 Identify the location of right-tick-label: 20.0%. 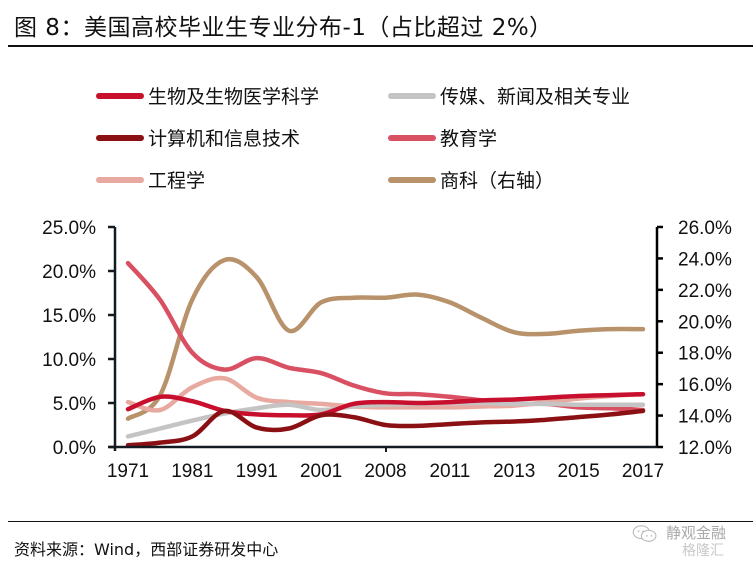
(705, 322).